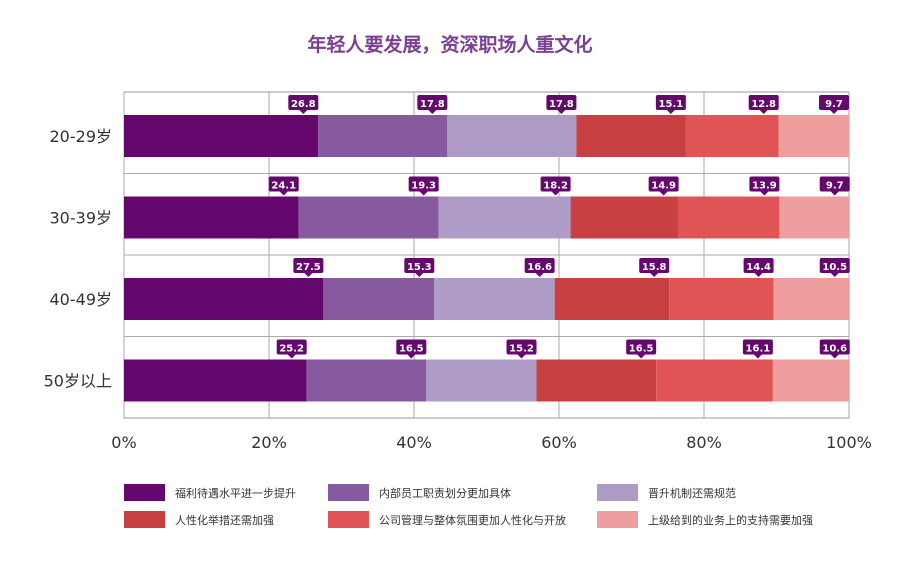 The image size is (900, 564). I want to click on svg-text: 12.8, so click(763, 104).